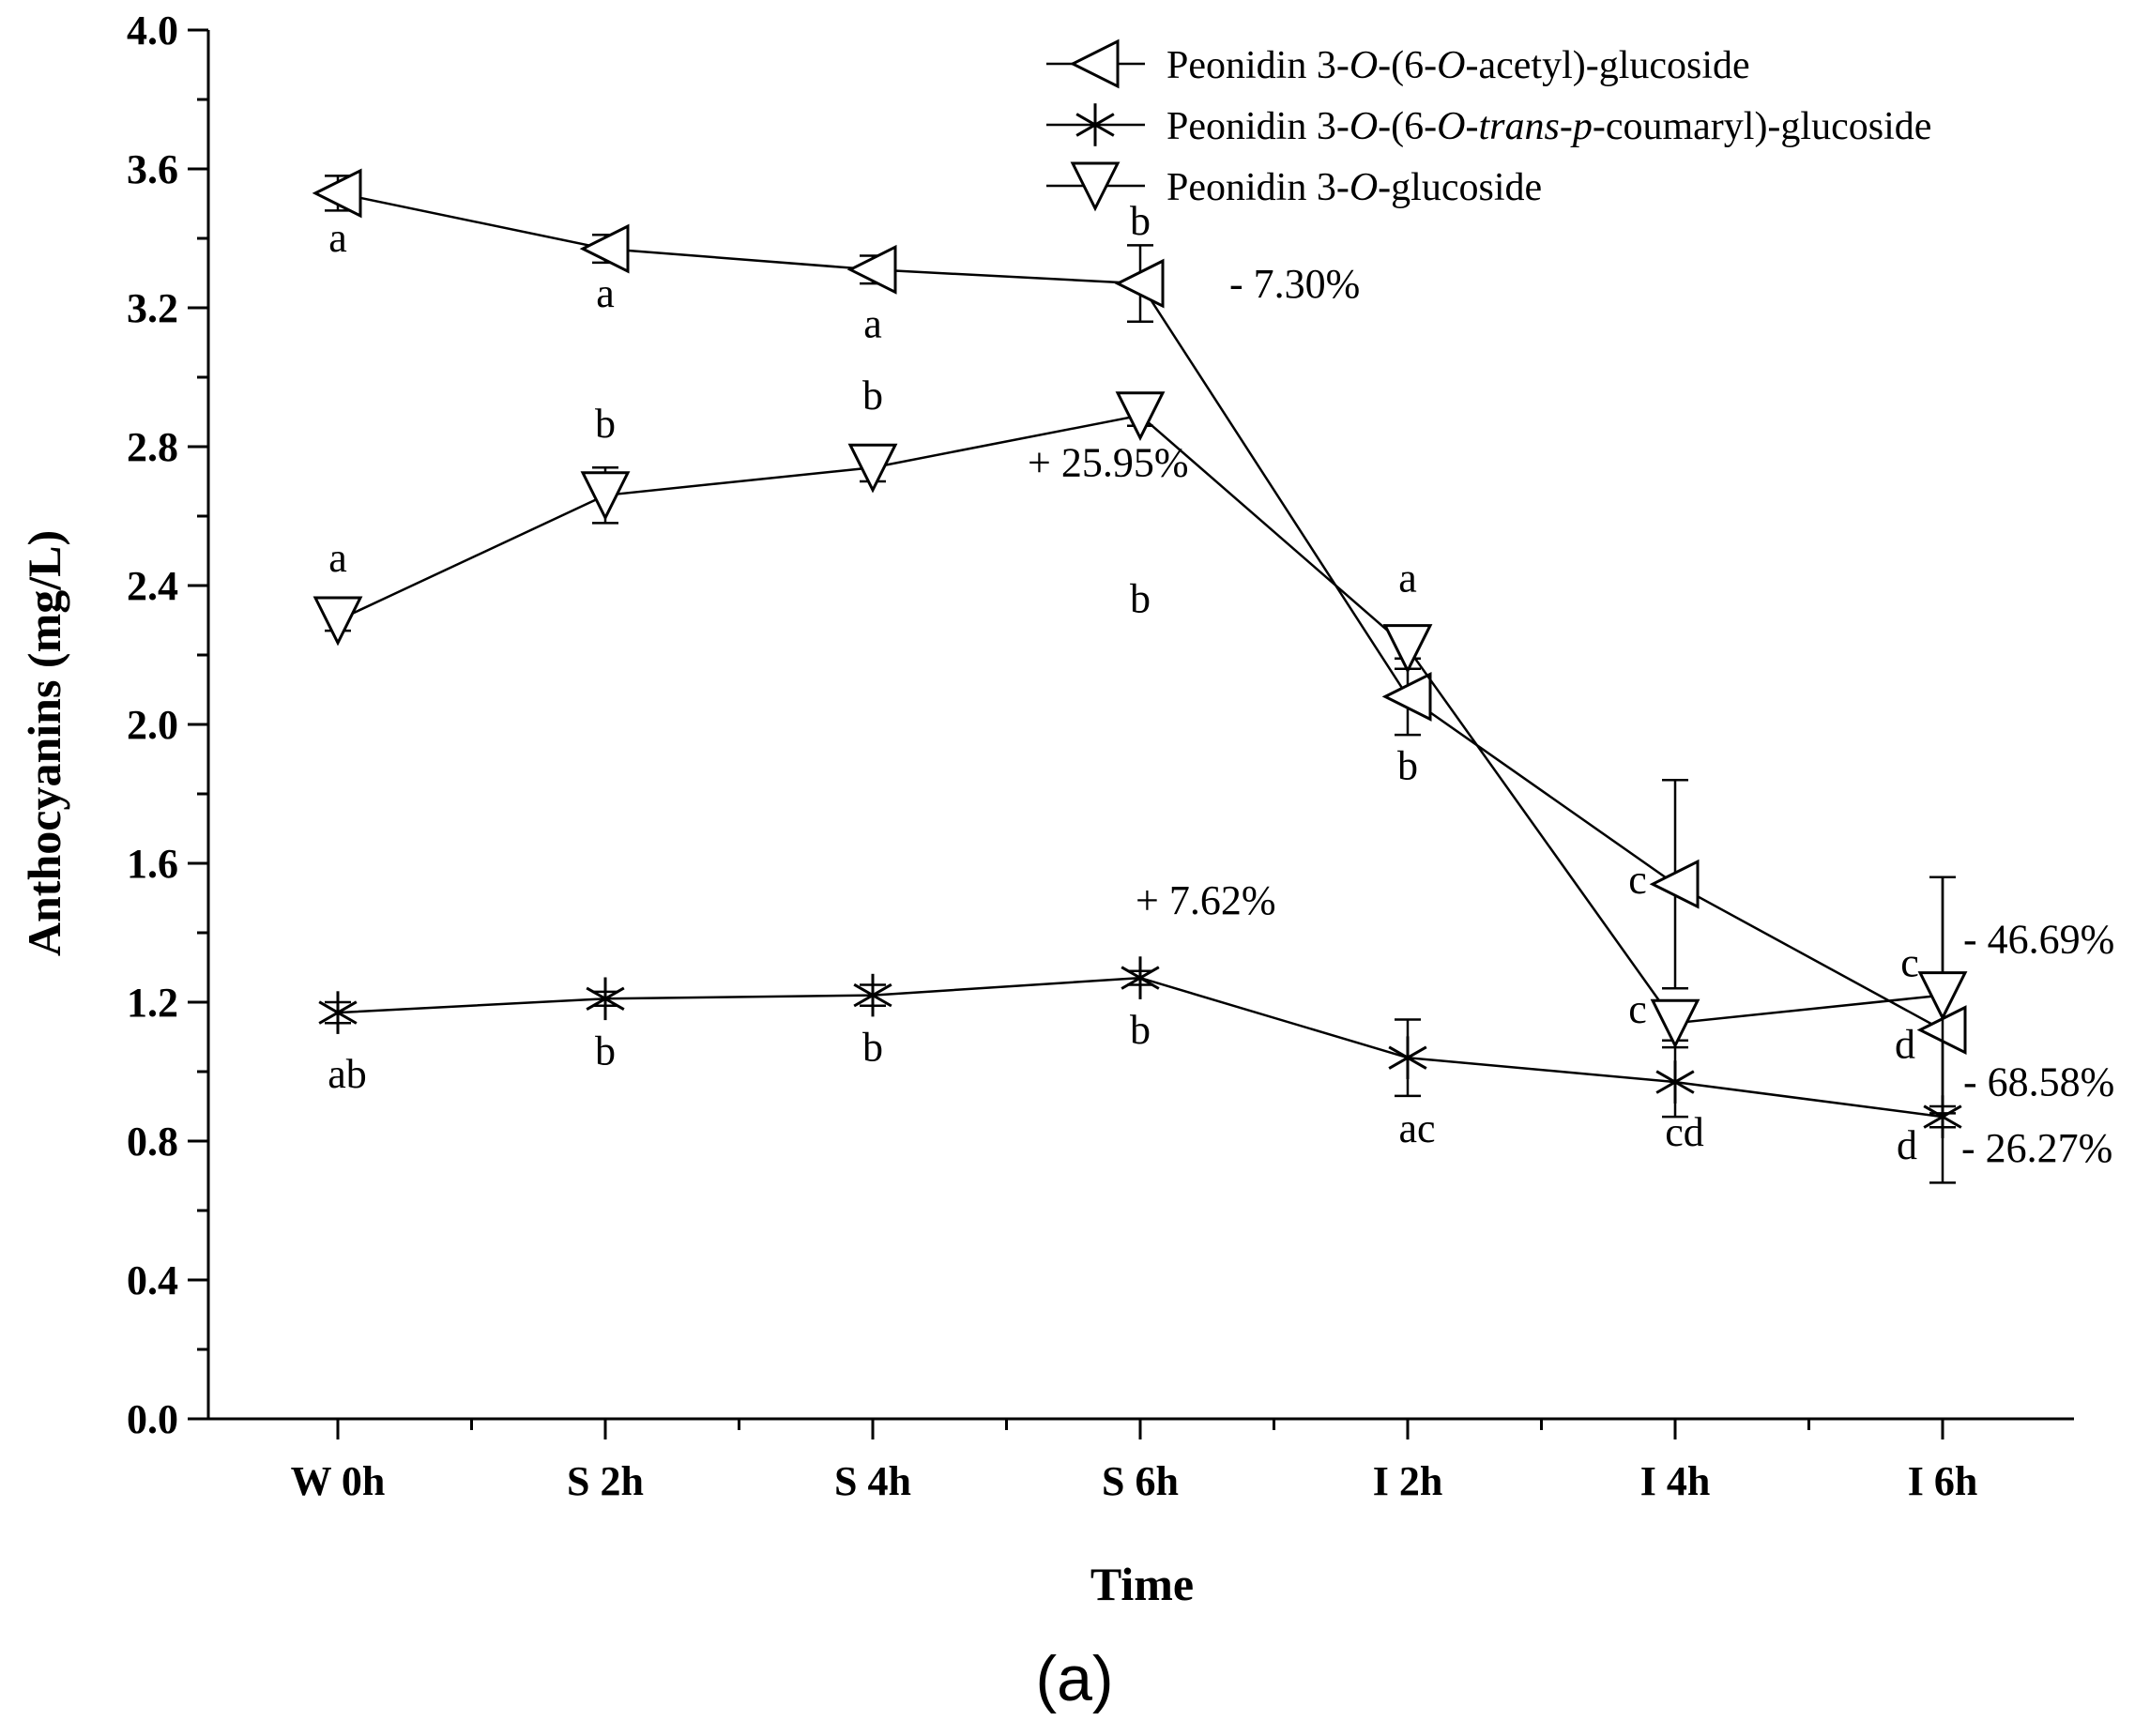  What do you see at coordinates (1205, 900) in the screenshot?
I see `percent-change-label: + 7.62%` at bounding box center [1205, 900].